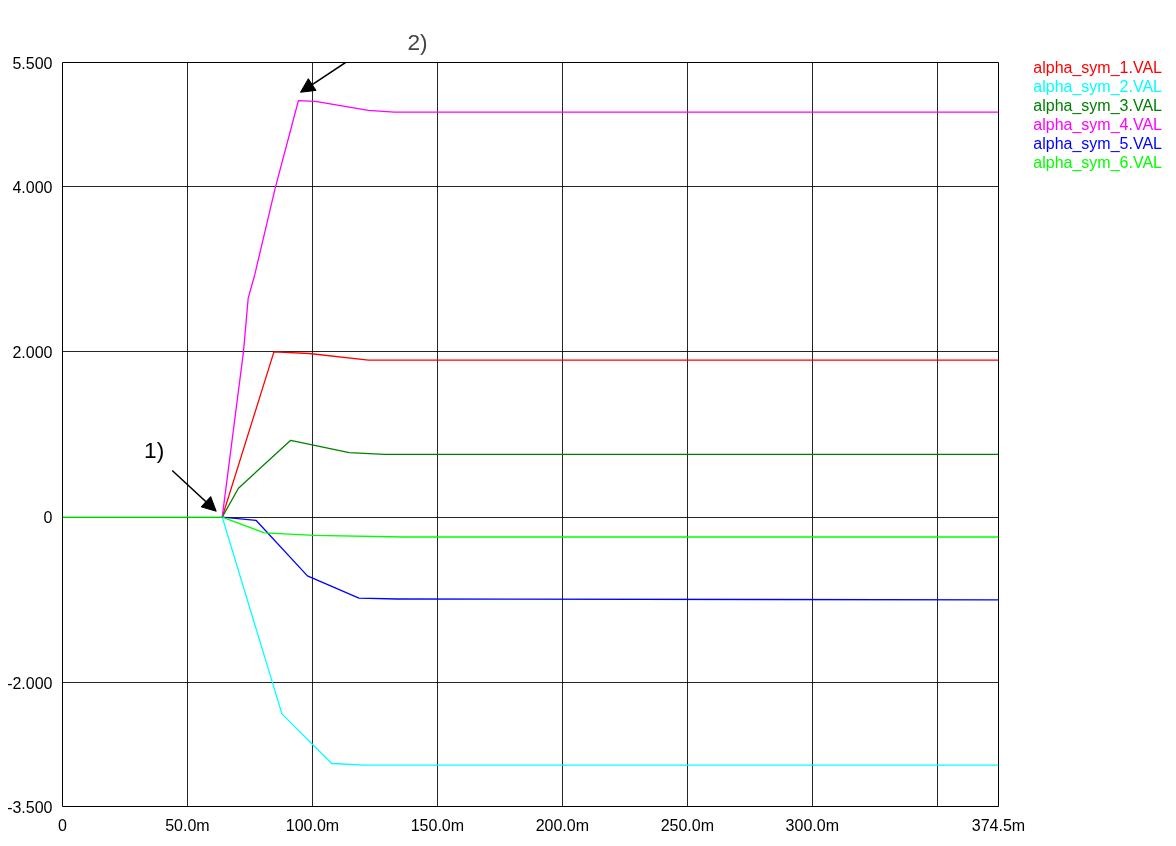  What do you see at coordinates (30, 807) in the screenshot?
I see `y-tick-label: -3.500` at bounding box center [30, 807].